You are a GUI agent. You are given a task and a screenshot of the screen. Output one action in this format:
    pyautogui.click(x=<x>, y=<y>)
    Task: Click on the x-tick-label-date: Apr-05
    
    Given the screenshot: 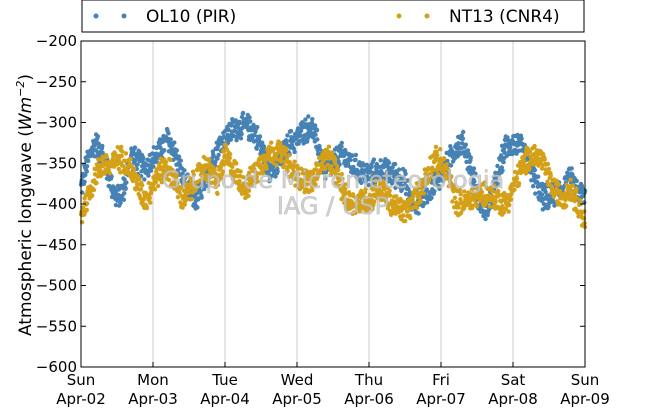 What is the action you would take?
    pyautogui.click(x=297, y=399)
    